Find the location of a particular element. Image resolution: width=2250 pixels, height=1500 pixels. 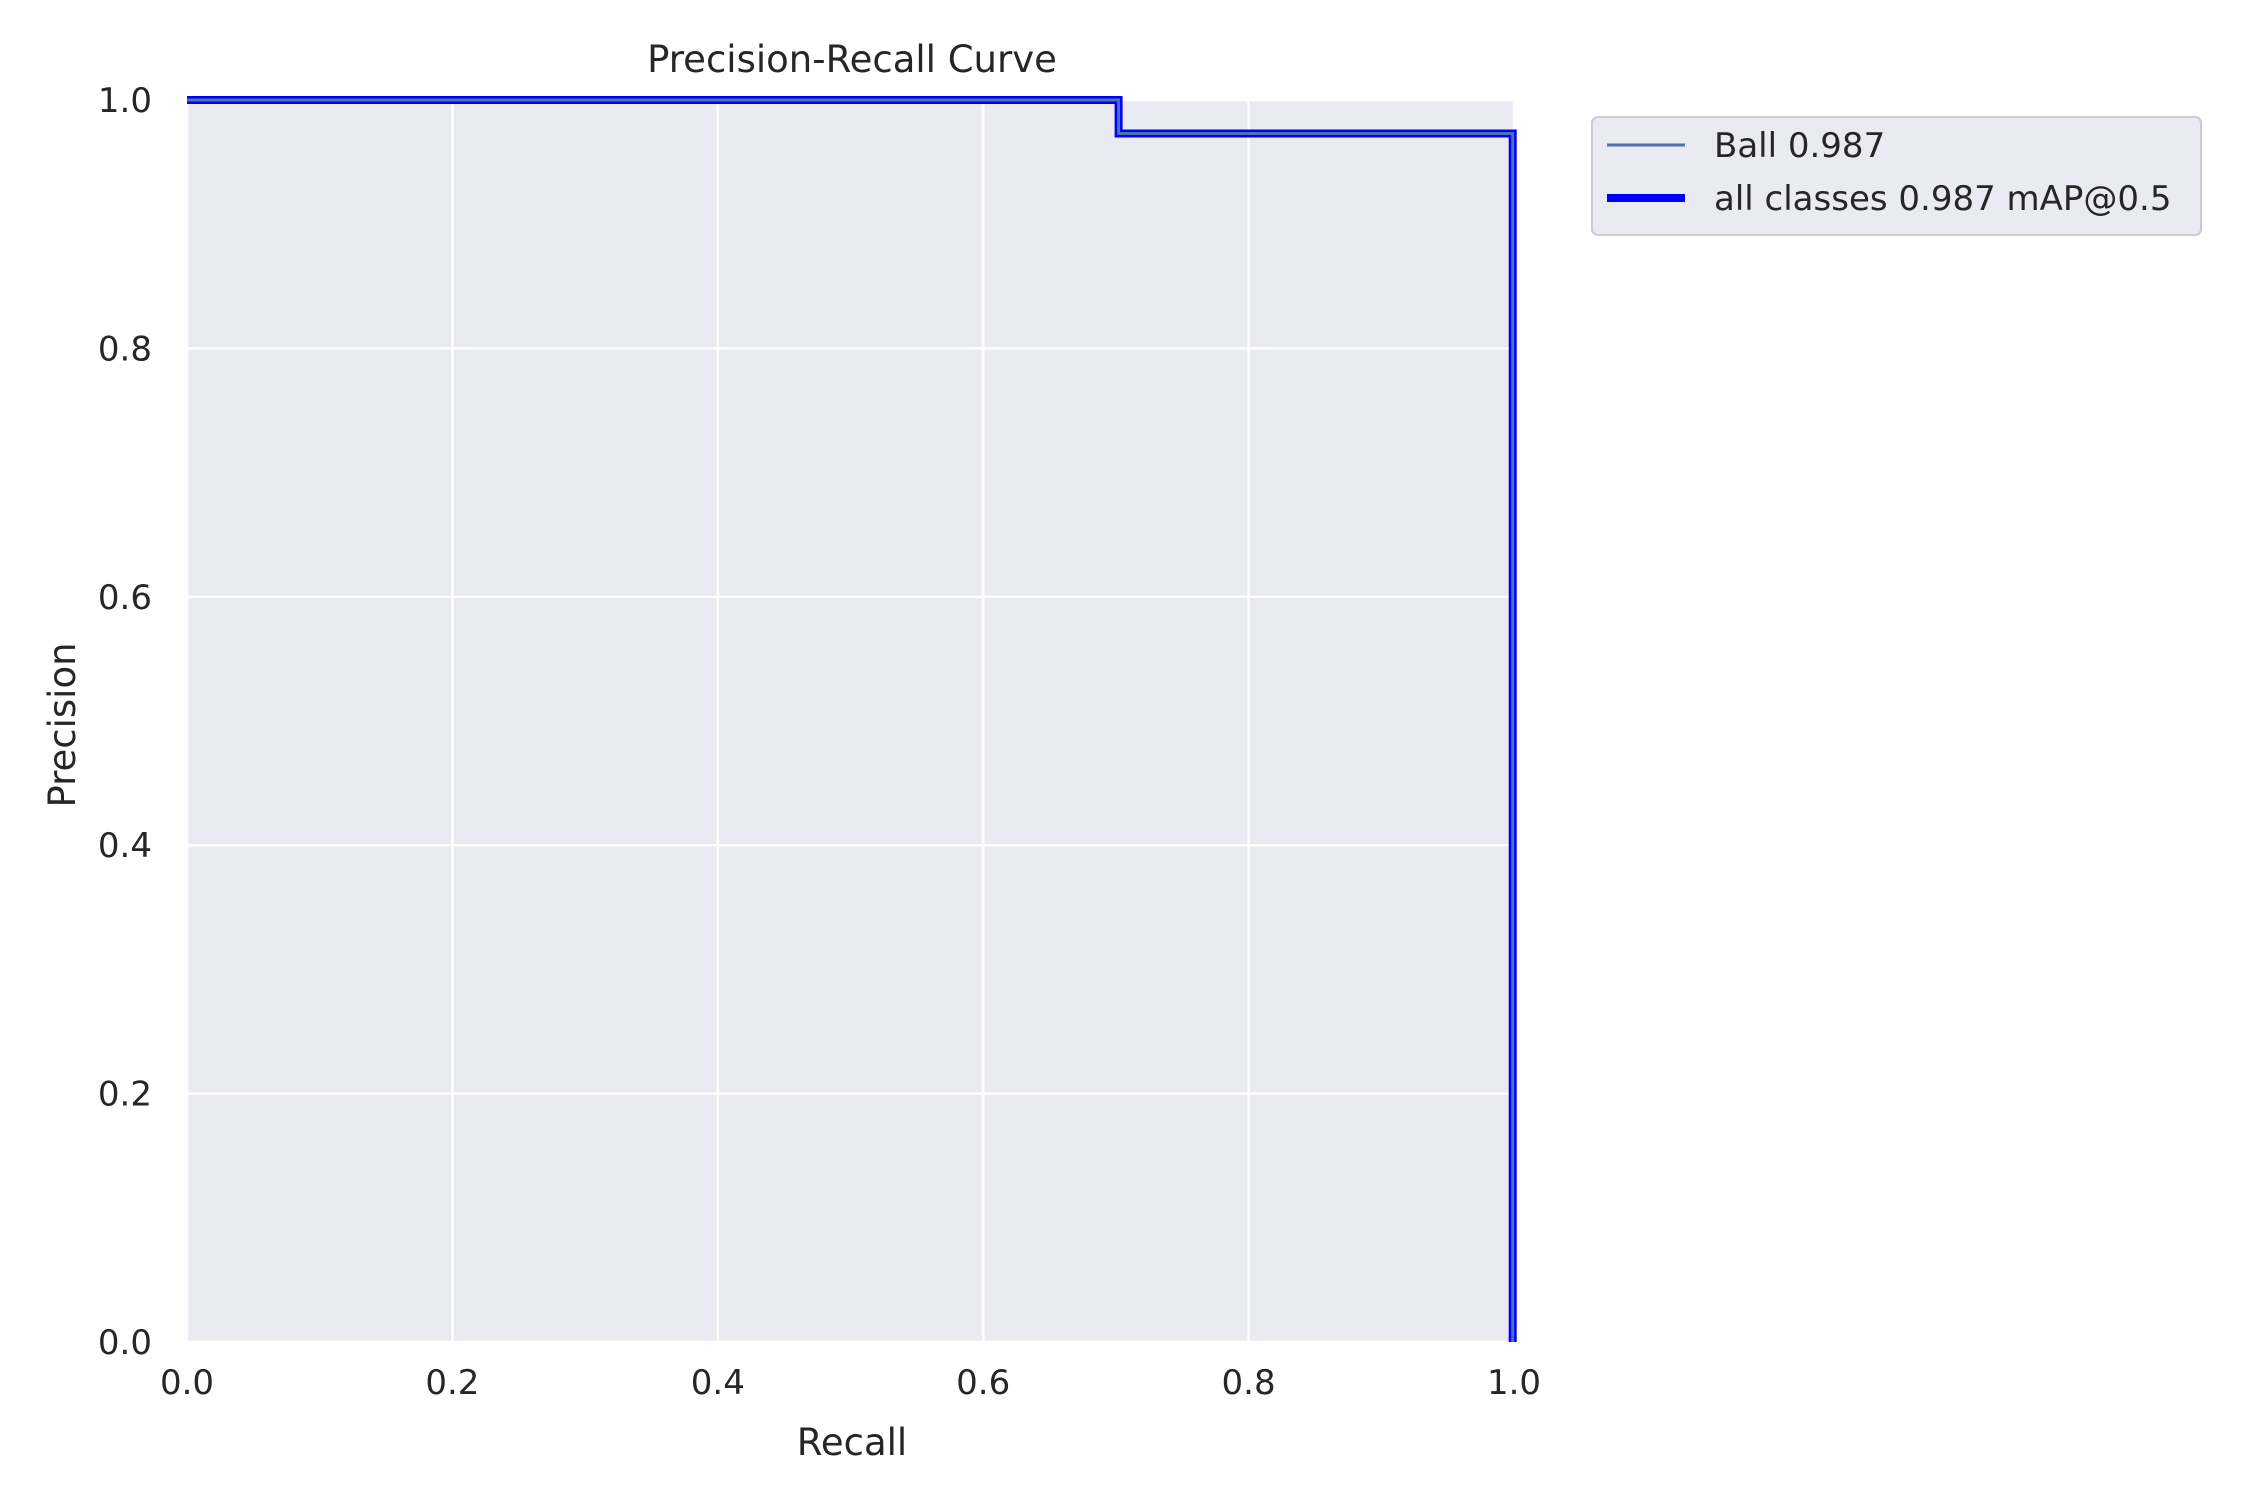

y-tick-label: 0.4 is located at coordinates (125, 846).